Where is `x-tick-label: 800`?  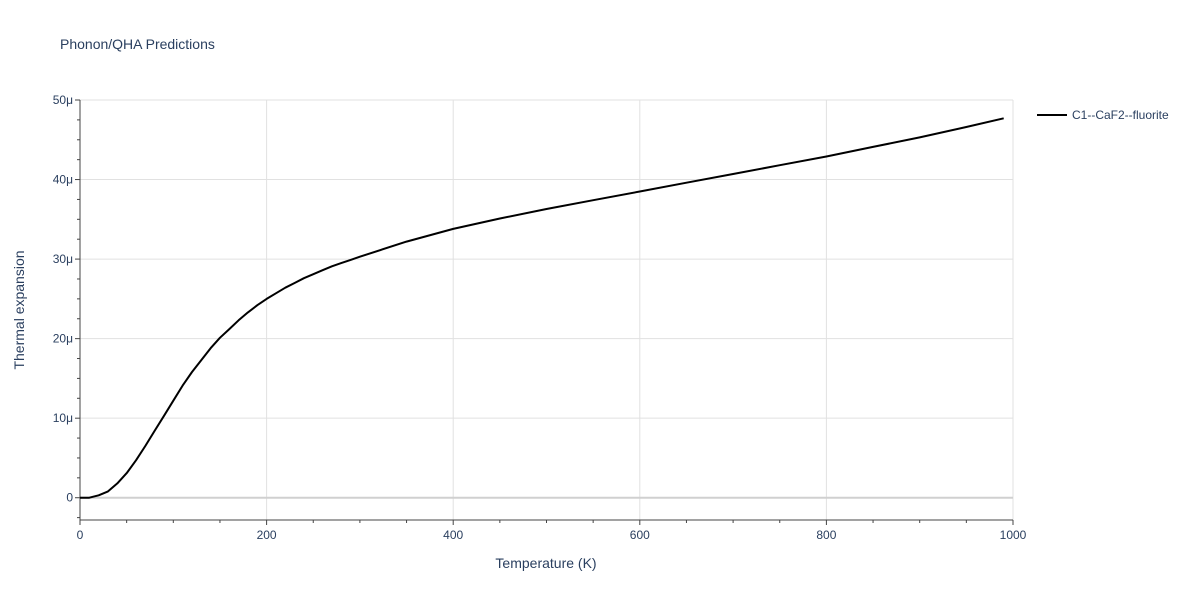 x-tick-label: 800 is located at coordinates (826, 535).